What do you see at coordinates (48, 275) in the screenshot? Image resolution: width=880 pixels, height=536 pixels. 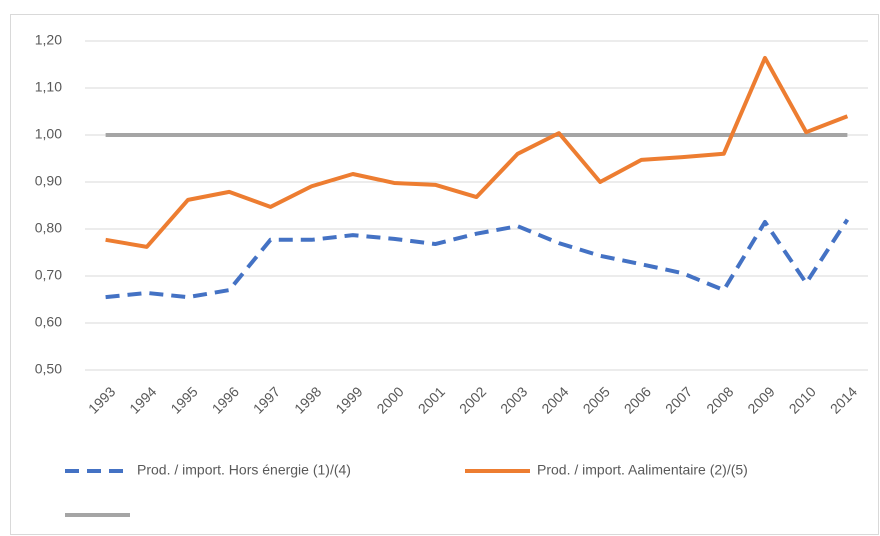 I see `y-tick-label: 0,70` at bounding box center [48, 275].